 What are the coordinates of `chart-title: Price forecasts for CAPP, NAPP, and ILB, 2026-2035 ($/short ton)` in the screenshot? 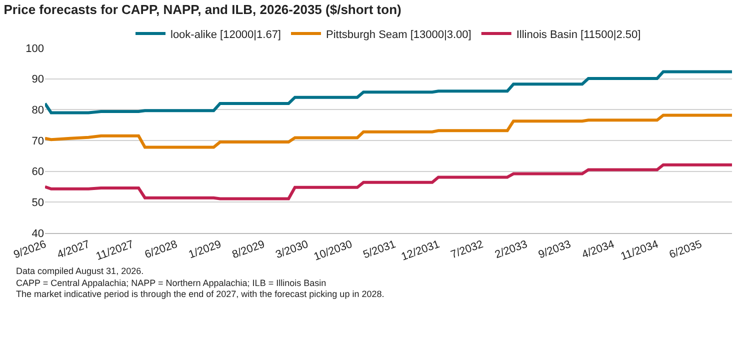 It's located at (203, 10).